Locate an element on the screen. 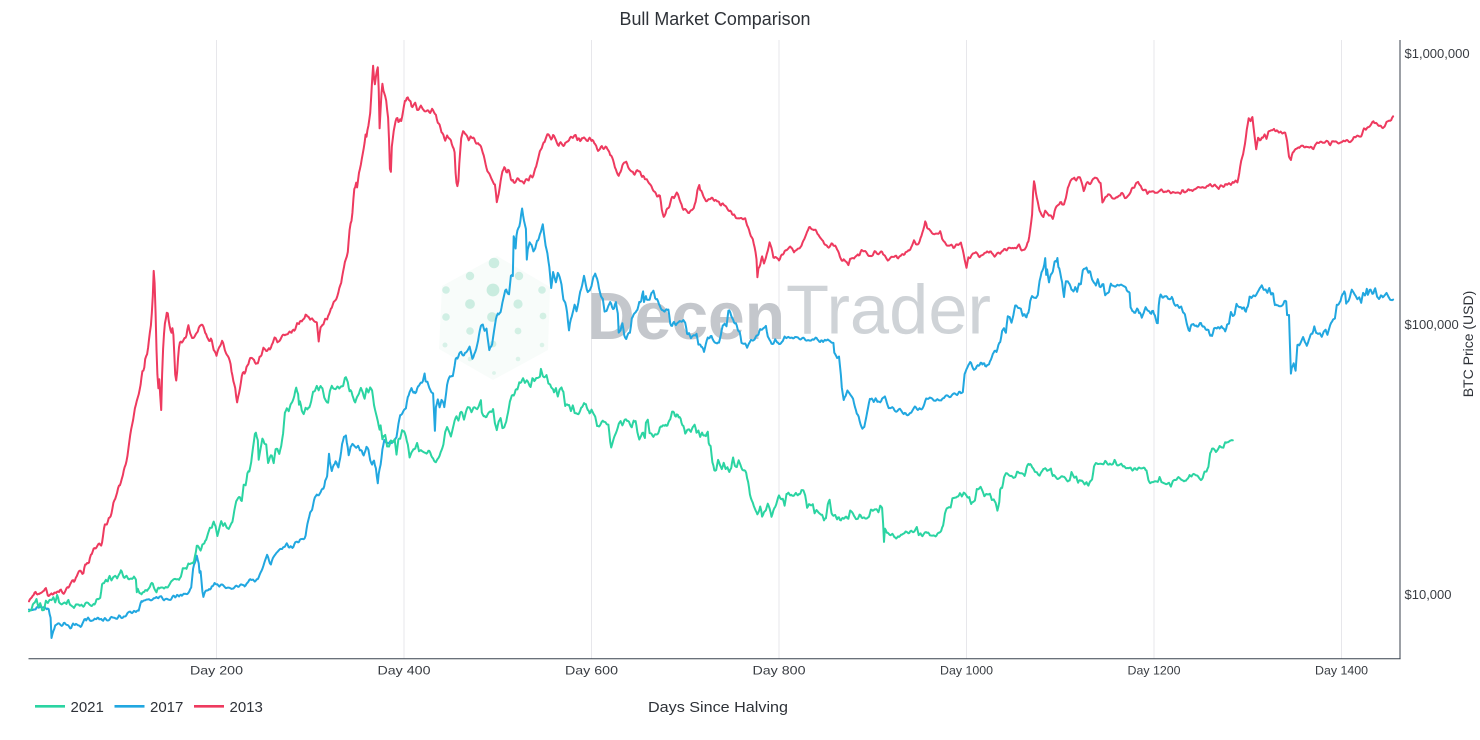  svg-text: 2013 is located at coordinates (246, 707).